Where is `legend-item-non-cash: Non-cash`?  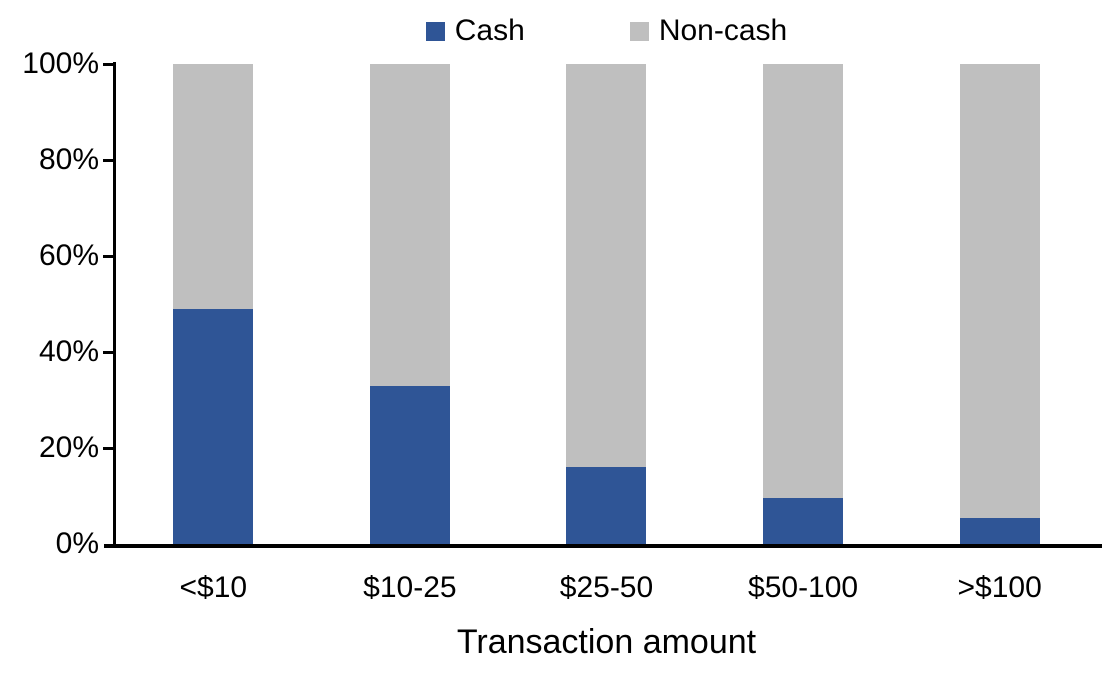 legend-item-non-cash: Non-cash is located at coordinates (708, 30).